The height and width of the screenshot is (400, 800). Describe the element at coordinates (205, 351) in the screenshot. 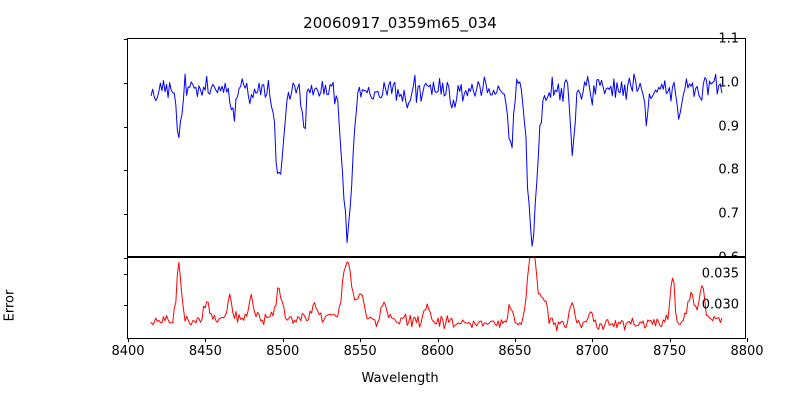

I see `x-axis-tick-label: 8450` at that location.